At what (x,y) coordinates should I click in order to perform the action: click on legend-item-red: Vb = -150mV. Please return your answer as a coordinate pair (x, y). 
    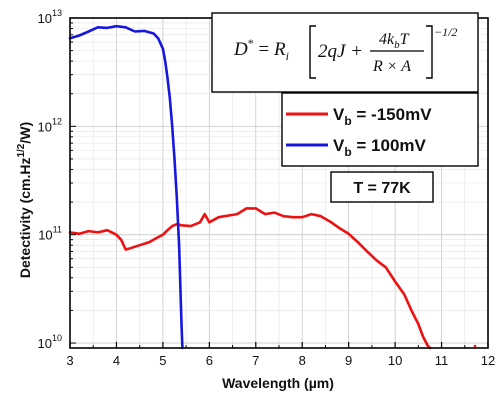
    Looking at the image, I should click on (359, 116).